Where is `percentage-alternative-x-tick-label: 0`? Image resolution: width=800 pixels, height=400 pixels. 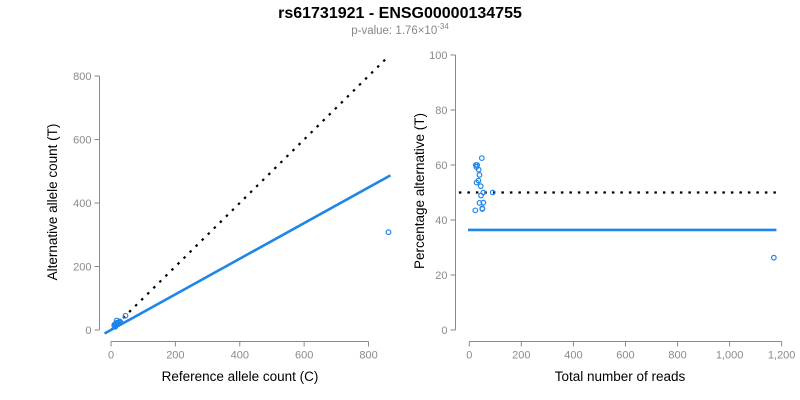
percentage-alternative-x-tick-label: 0 is located at coordinates (469, 356).